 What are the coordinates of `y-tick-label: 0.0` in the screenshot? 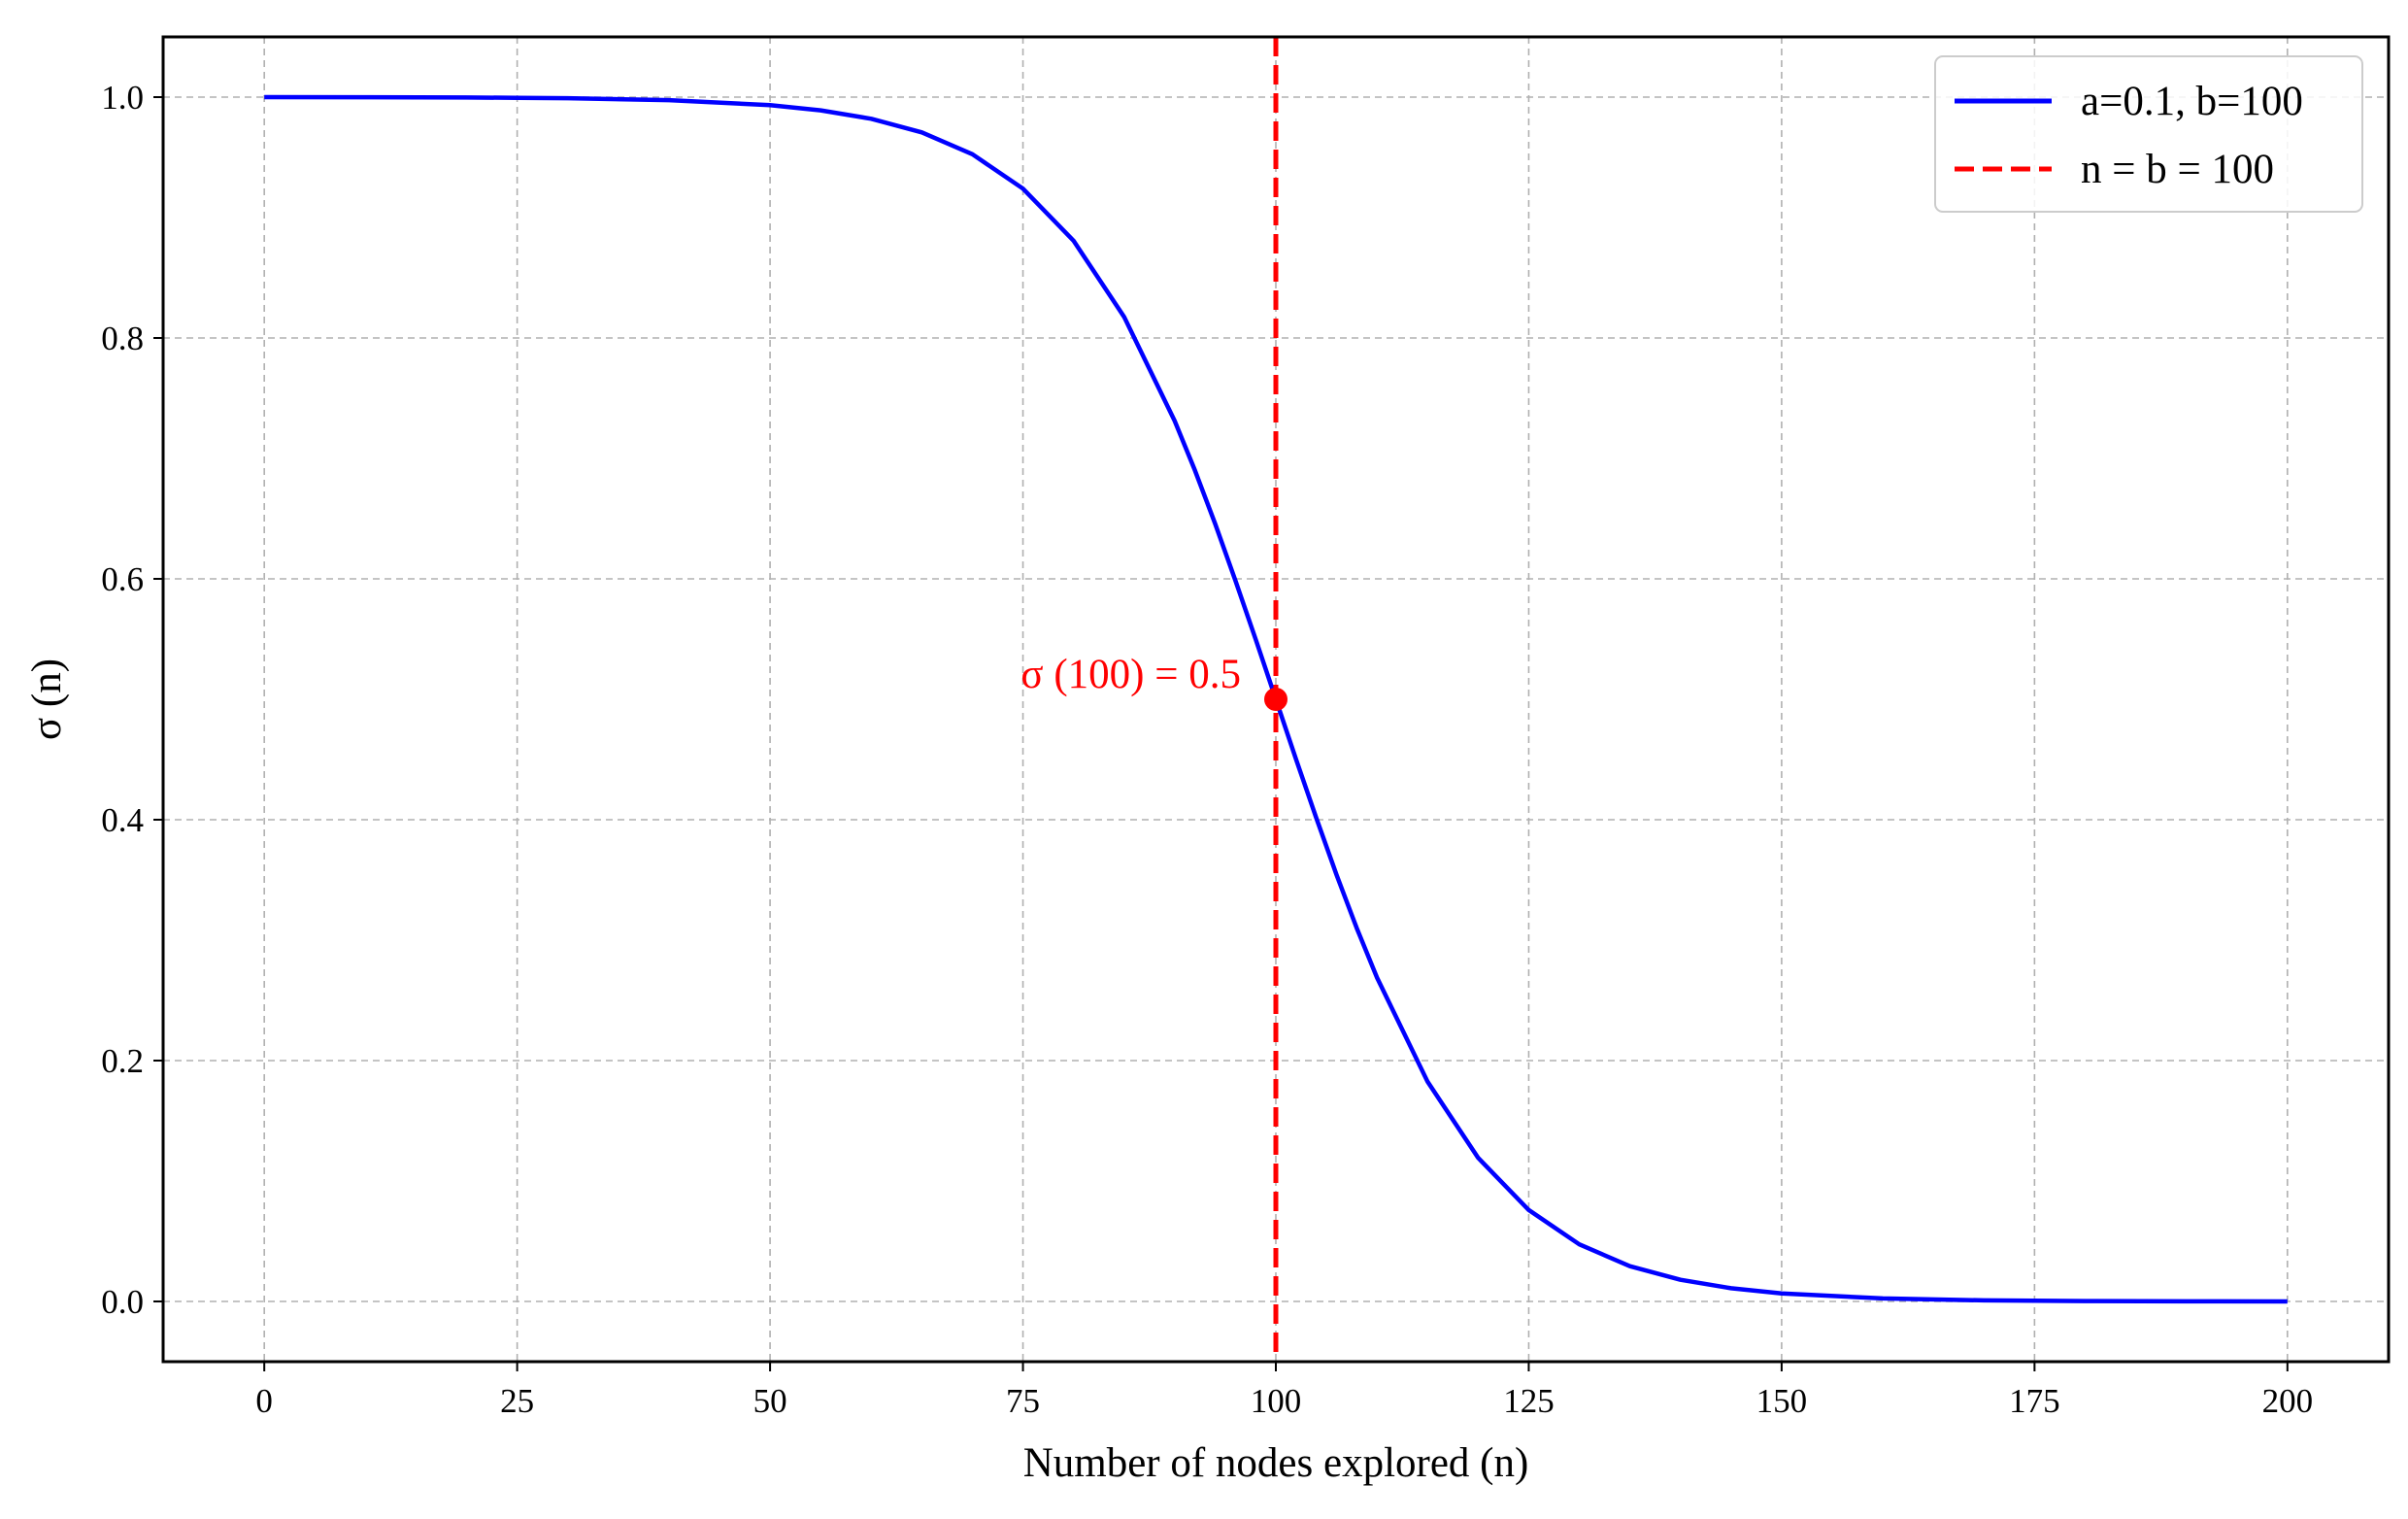 It's located at (122, 1302).